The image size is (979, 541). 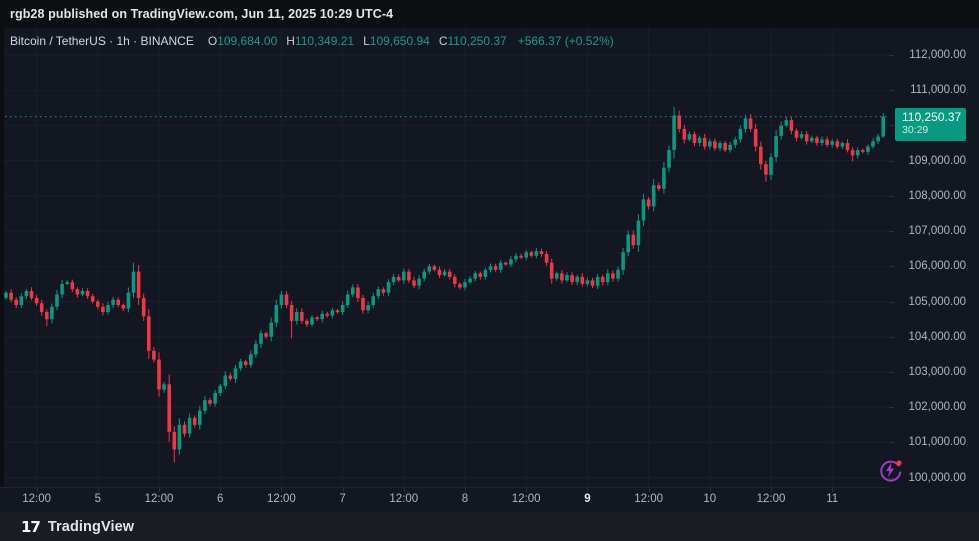 What do you see at coordinates (710, 499) in the screenshot?
I see `time-tick-label: 10` at bounding box center [710, 499].